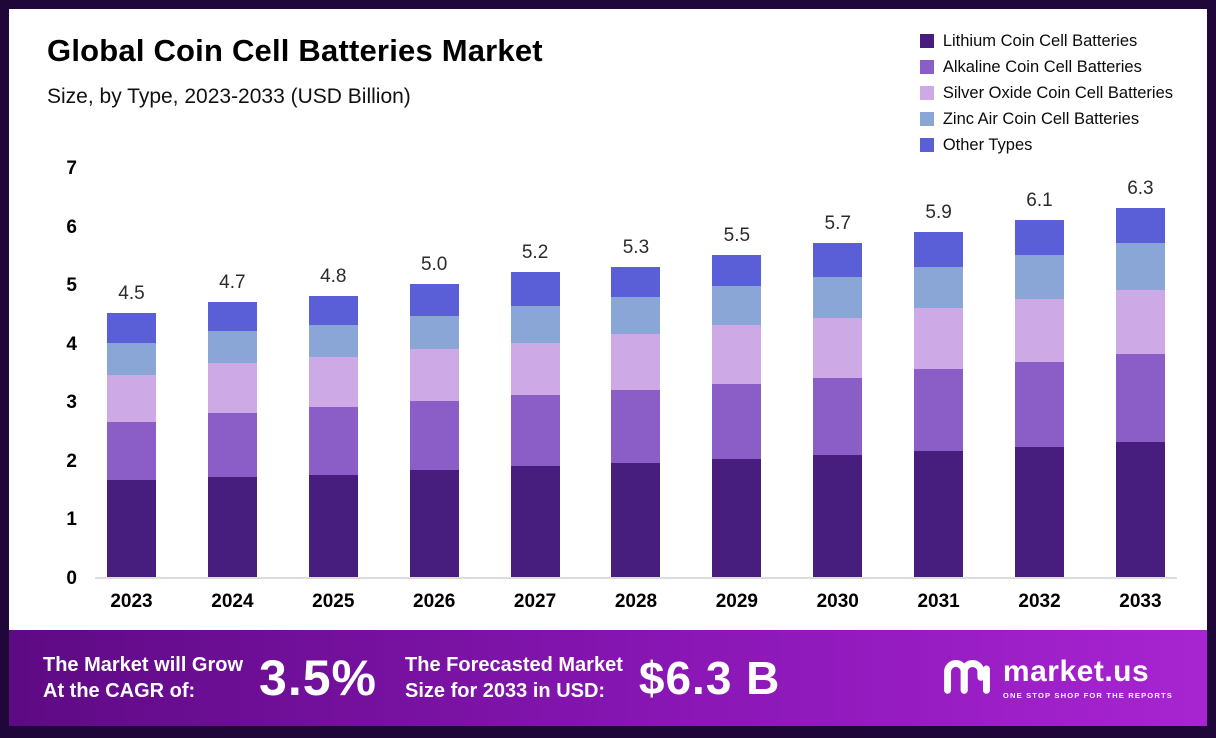 The height and width of the screenshot is (738, 1216). I want to click on x-tick-label: 2030, so click(837, 601).